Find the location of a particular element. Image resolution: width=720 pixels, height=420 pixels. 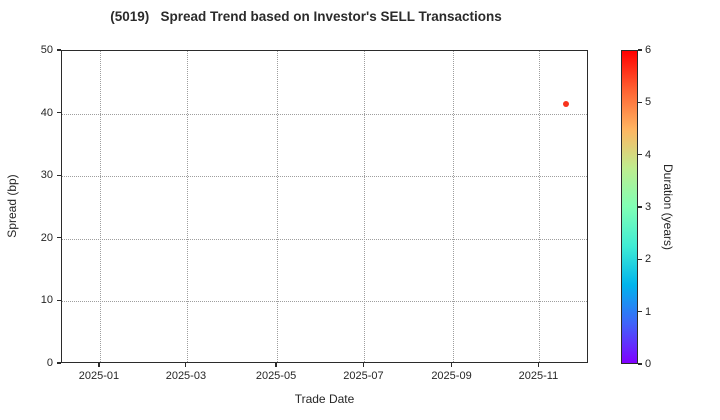

colorbar-tick-label: 0 is located at coordinates (648, 364).